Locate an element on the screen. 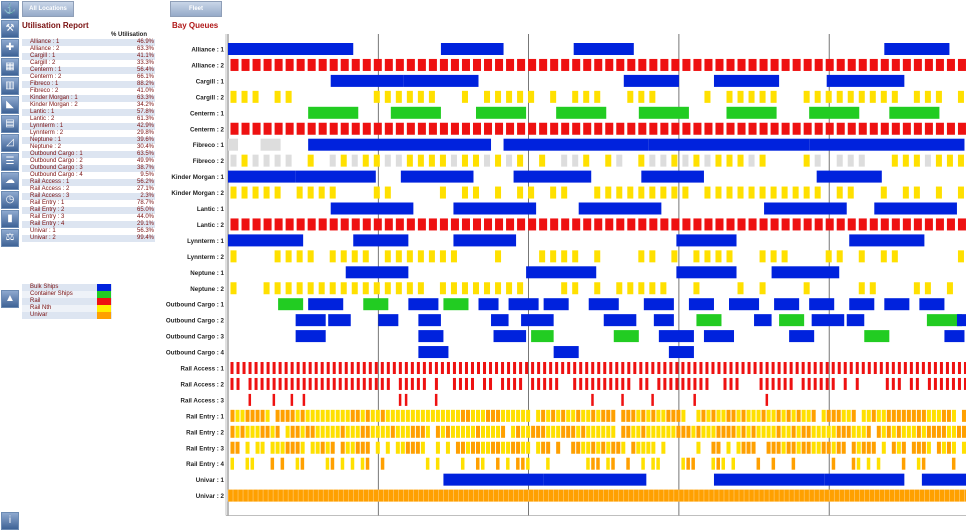 Image resolution: width=967 pixels, height=530 pixels. loader-icon: ◣ is located at coordinates (10, 105).